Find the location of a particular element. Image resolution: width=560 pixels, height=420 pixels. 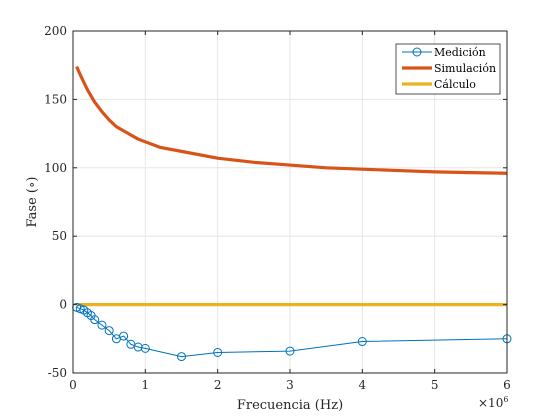

legend: Medición Simulación Cálculo is located at coordinates (448, 69).